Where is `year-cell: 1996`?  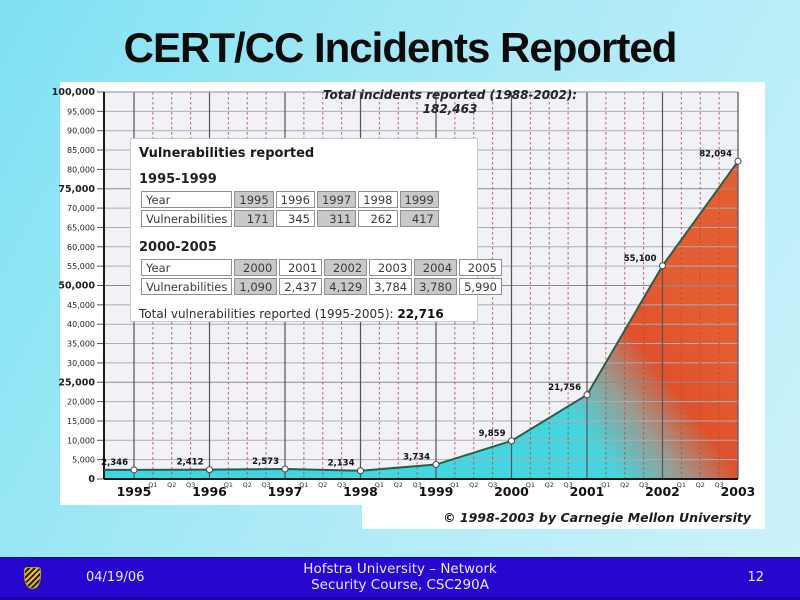
year-cell: 1996 is located at coordinates (295, 199).